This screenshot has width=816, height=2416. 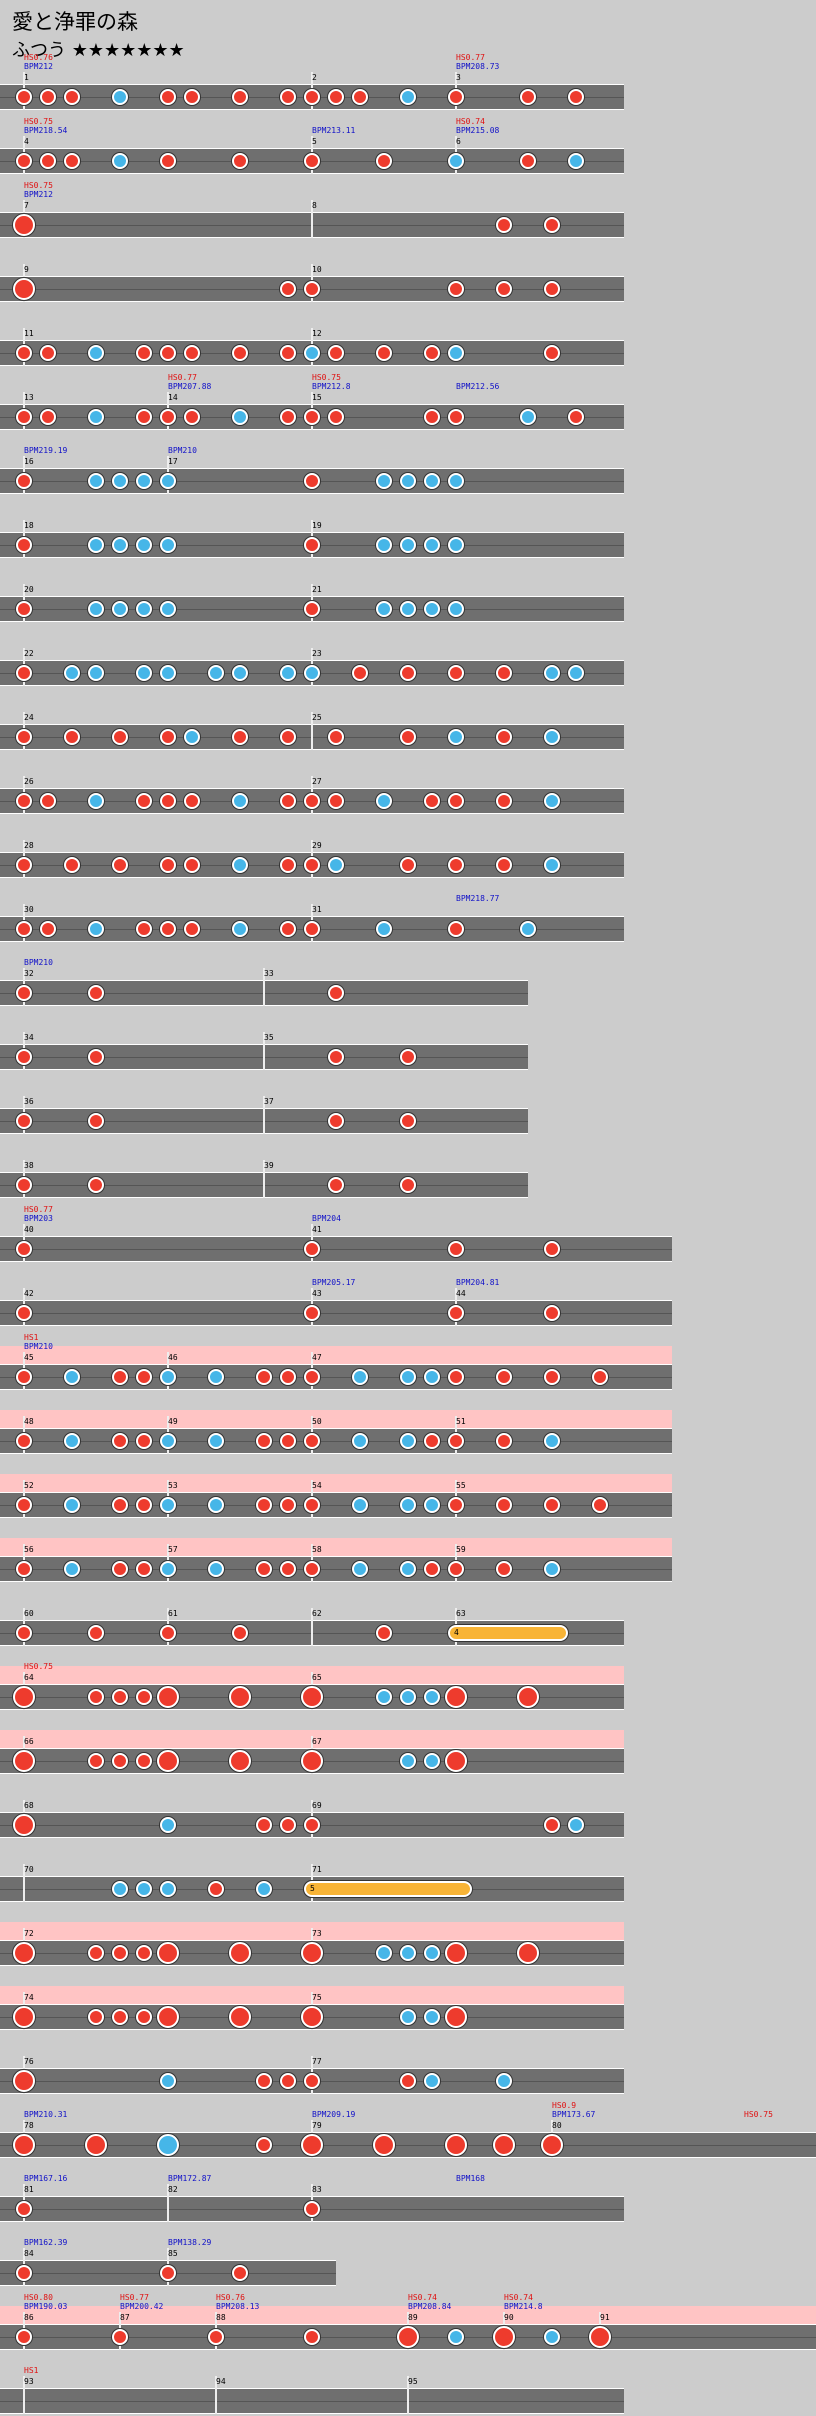 What do you see at coordinates (38, 1218) in the screenshot?
I see `bpm-change-label: BPM203` at bounding box center [38, 1218].